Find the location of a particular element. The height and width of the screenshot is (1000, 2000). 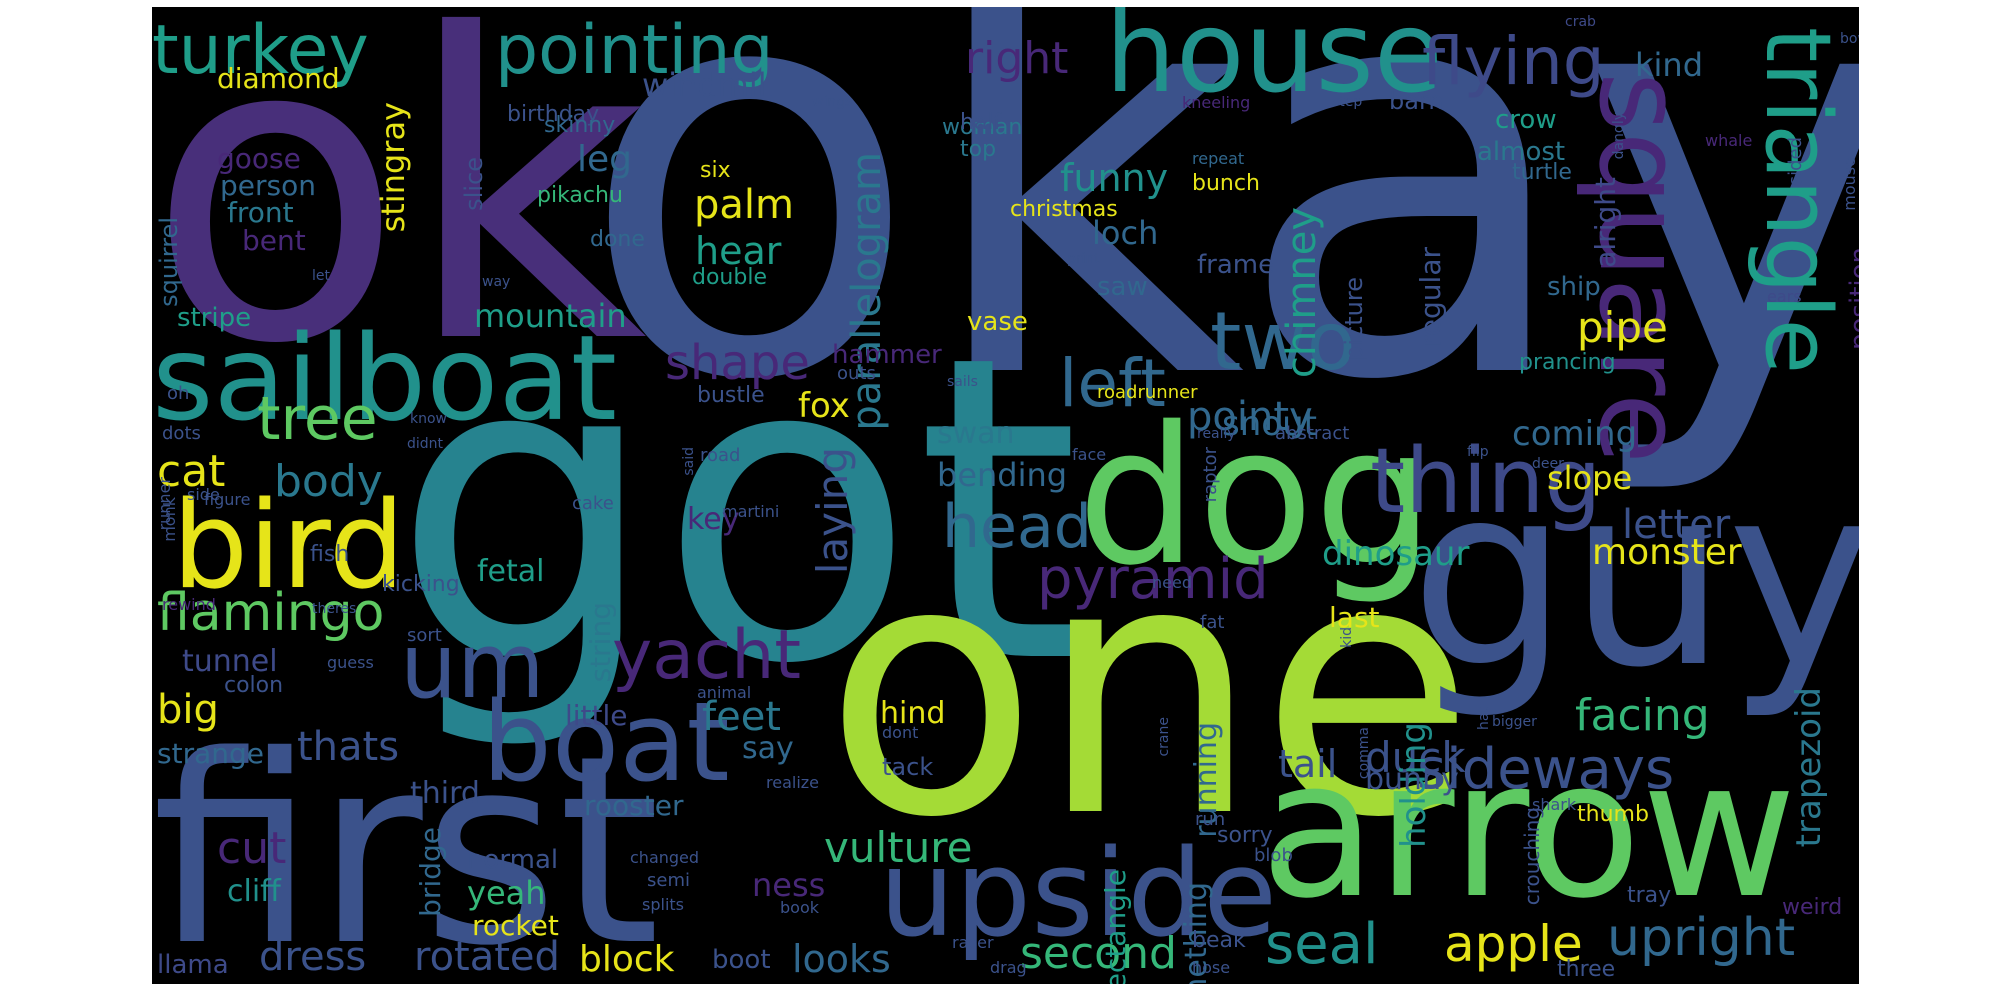

word: person is located at coordinates (268, 185).